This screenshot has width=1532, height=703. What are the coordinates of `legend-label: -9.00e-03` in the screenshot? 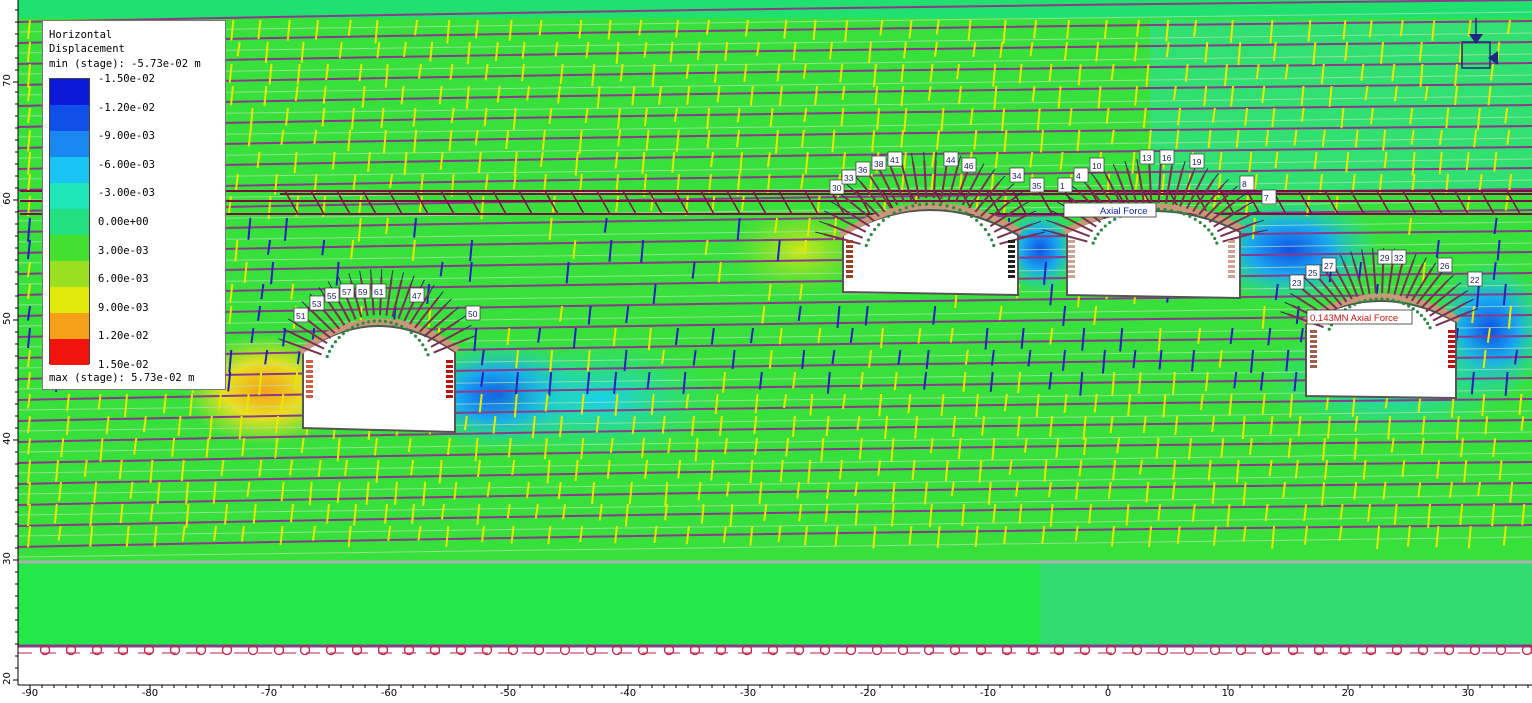 It's located at (126, 136).